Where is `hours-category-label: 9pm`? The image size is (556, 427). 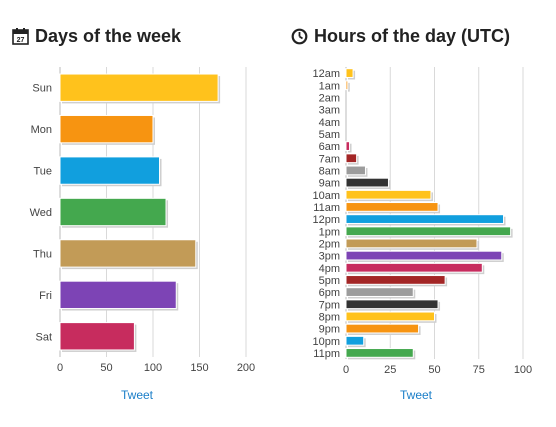
hours-category-label: 9pm is located at coordinates (329, 330).